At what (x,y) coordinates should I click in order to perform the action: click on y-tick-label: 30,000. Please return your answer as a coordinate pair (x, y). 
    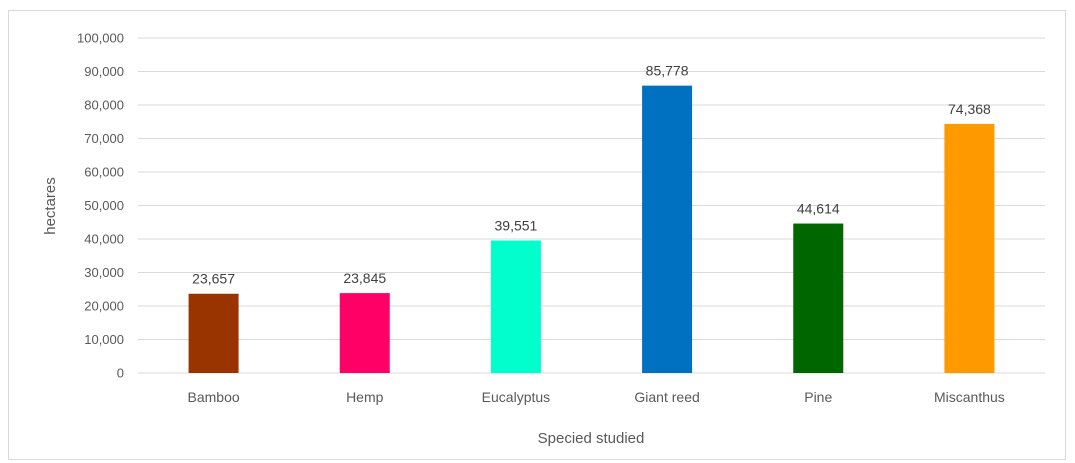
    Looking at the image, I should click on (104, 272).